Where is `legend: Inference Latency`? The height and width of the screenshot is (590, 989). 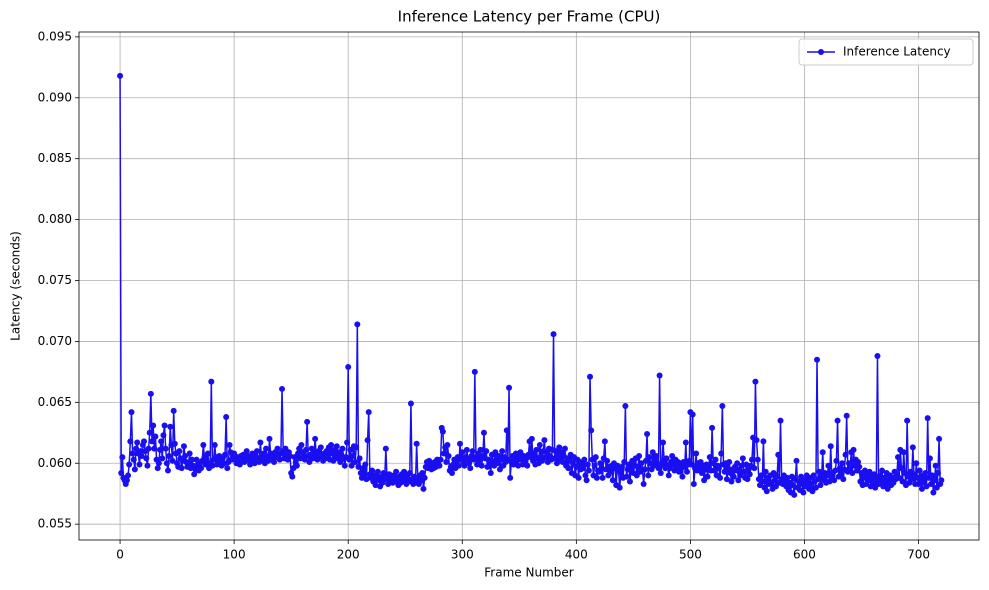 legend: Inference Latency is located at coordinates (886, 52).